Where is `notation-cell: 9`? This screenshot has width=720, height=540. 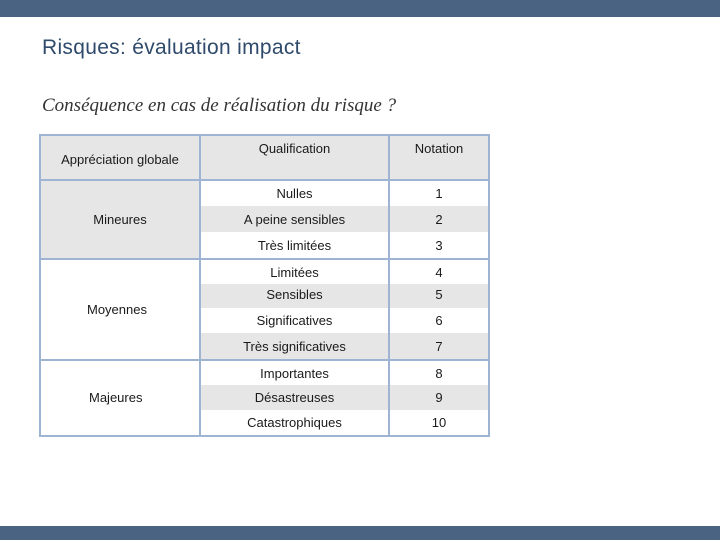
notation-cell: 9 is located at coordinates (439, 397).